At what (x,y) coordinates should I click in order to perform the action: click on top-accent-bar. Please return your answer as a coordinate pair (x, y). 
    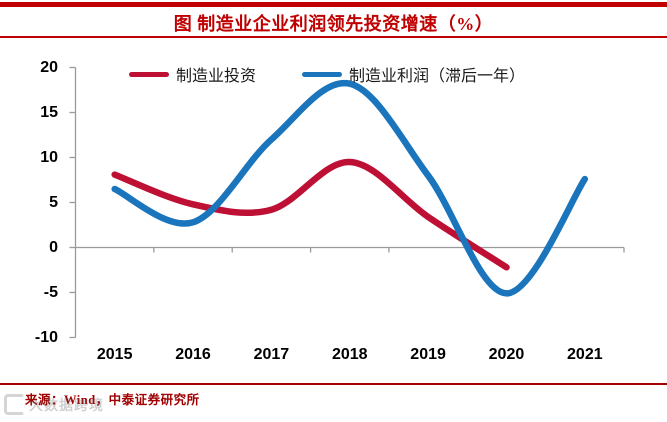
    Looking at the image, I should click on (333, 4).